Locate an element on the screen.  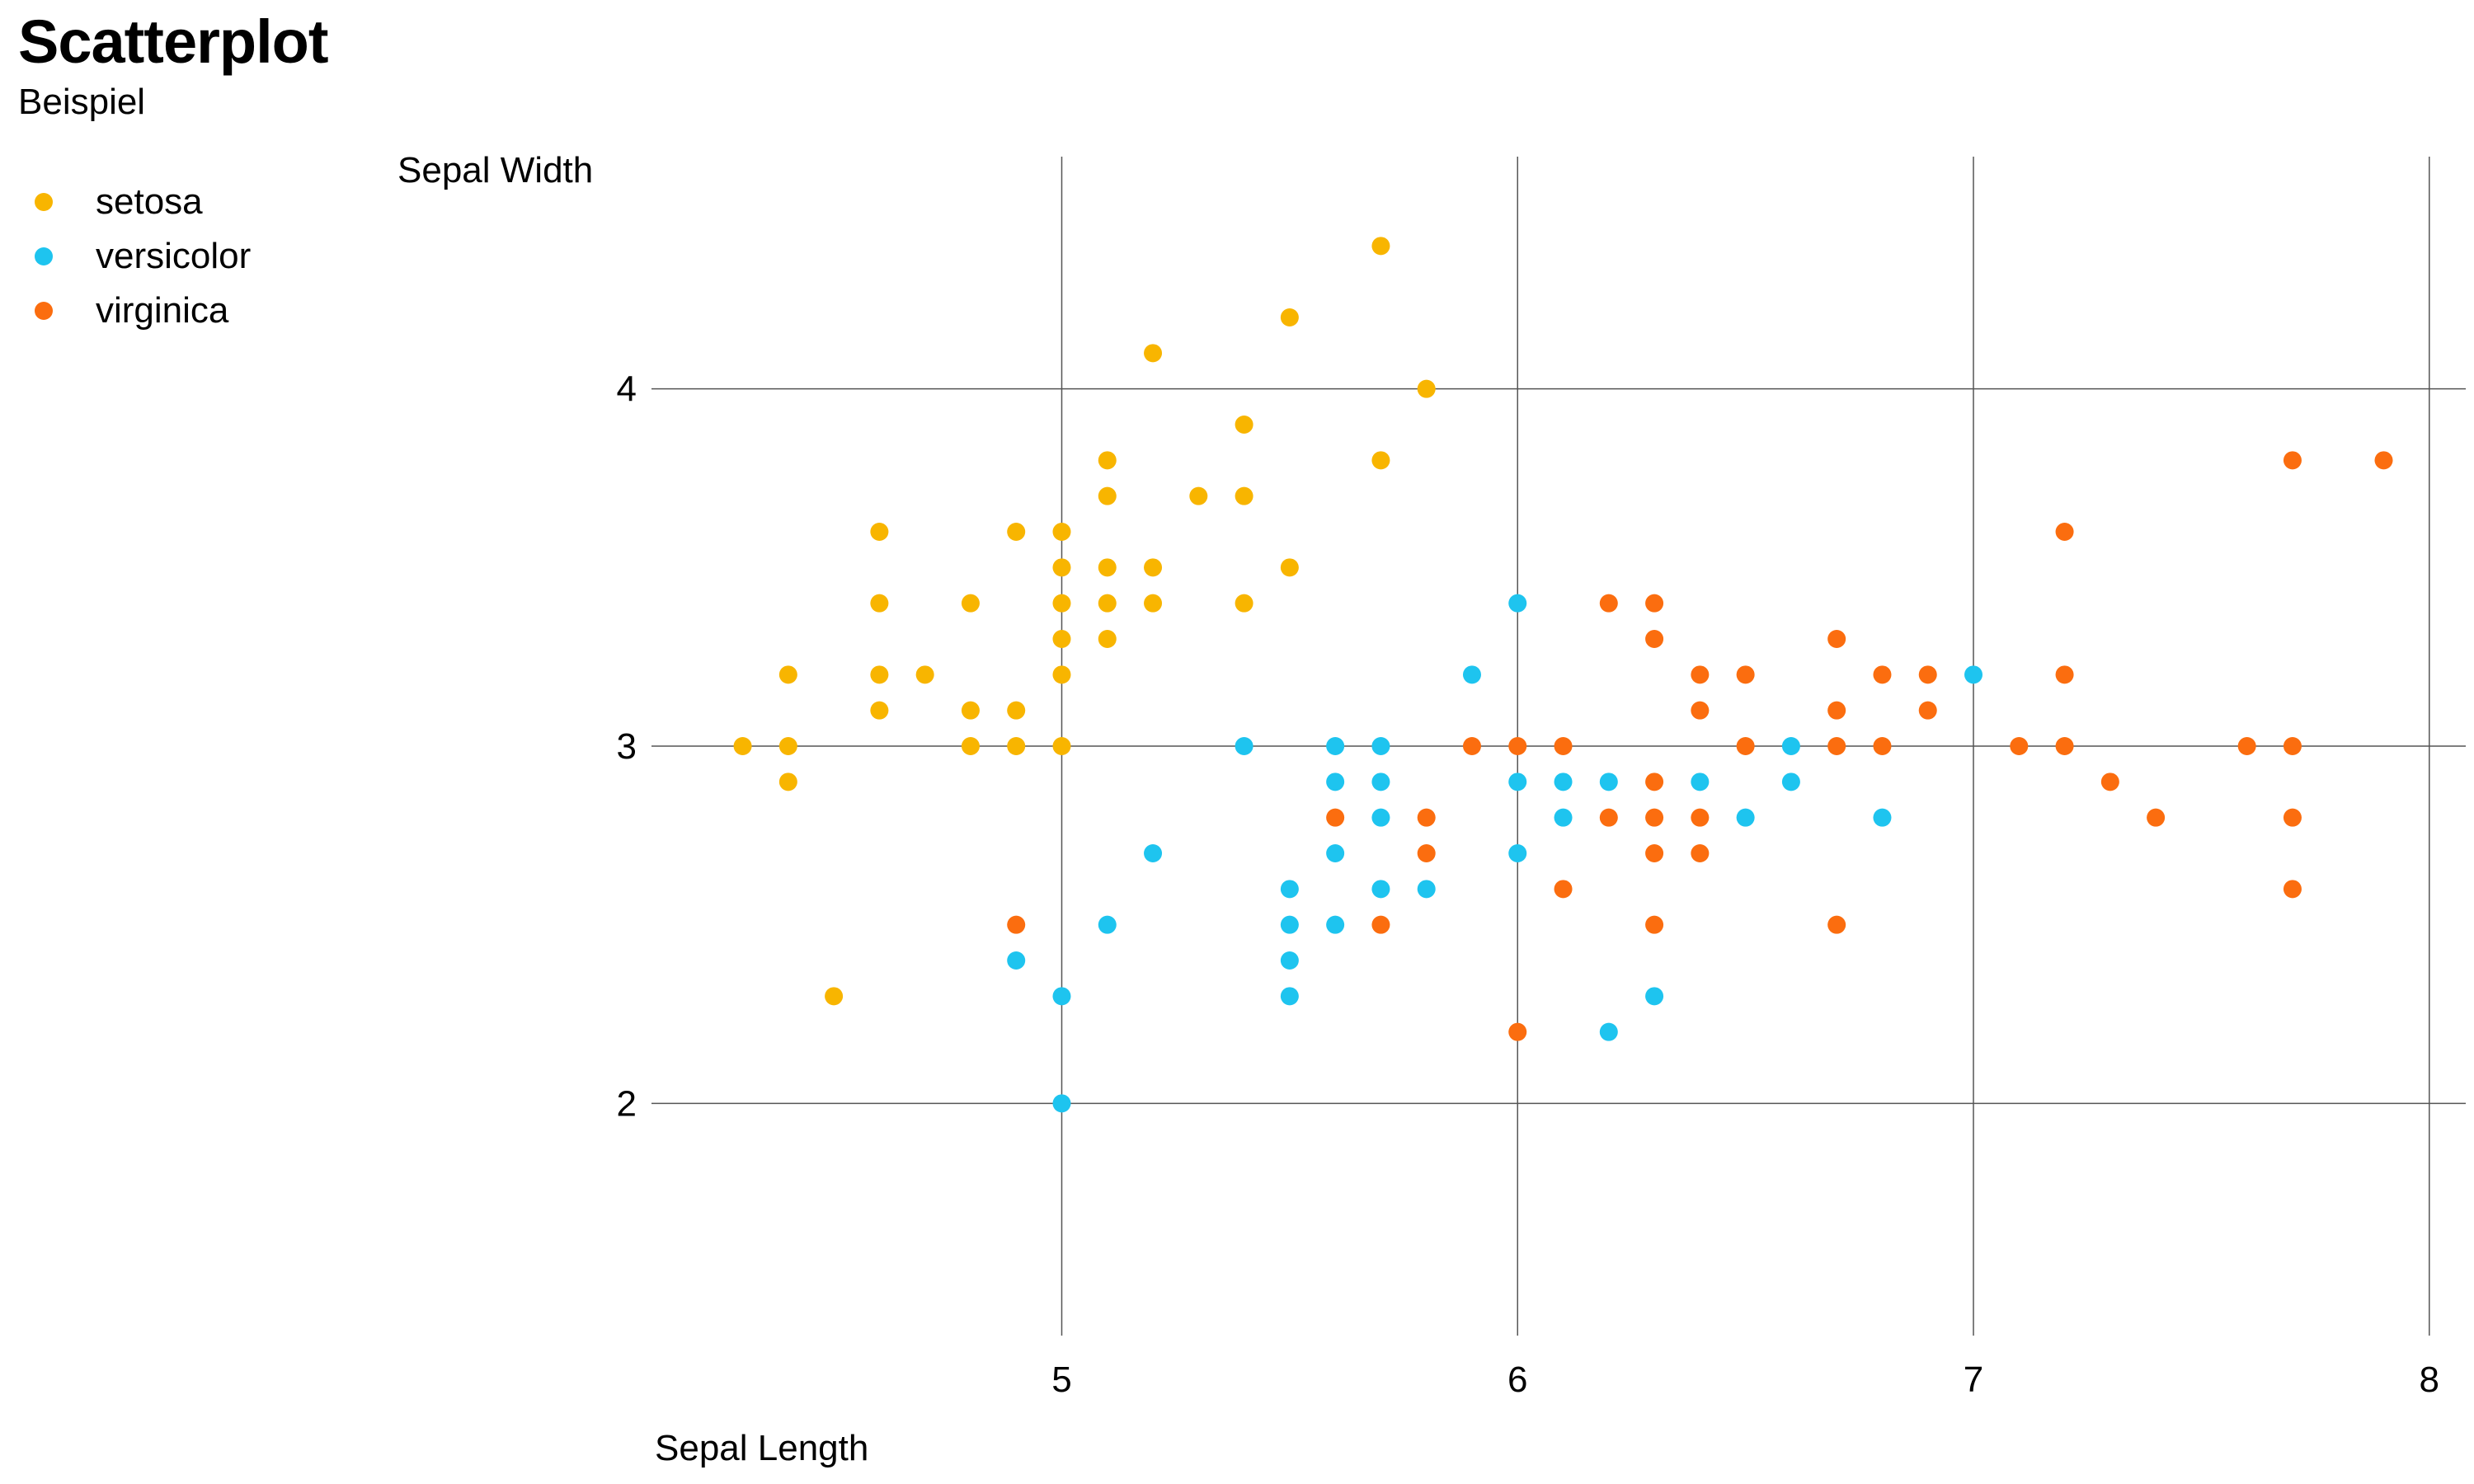
legend-label: setosa is located at coordinates (149, 201).